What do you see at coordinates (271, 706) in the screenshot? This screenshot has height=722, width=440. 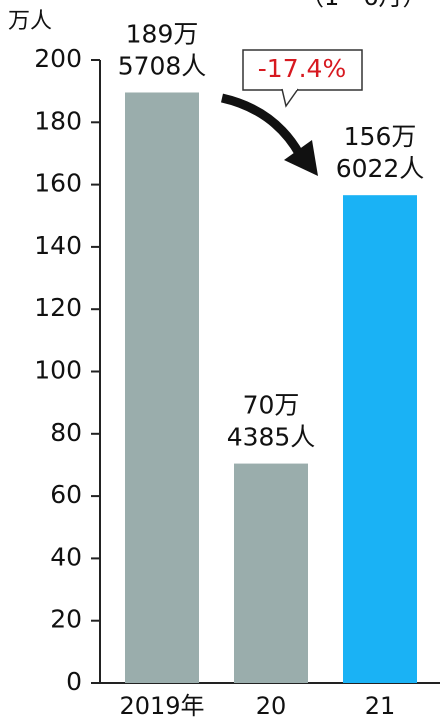 I see `x-tick-label: 20` at bounding box center [271, 706].